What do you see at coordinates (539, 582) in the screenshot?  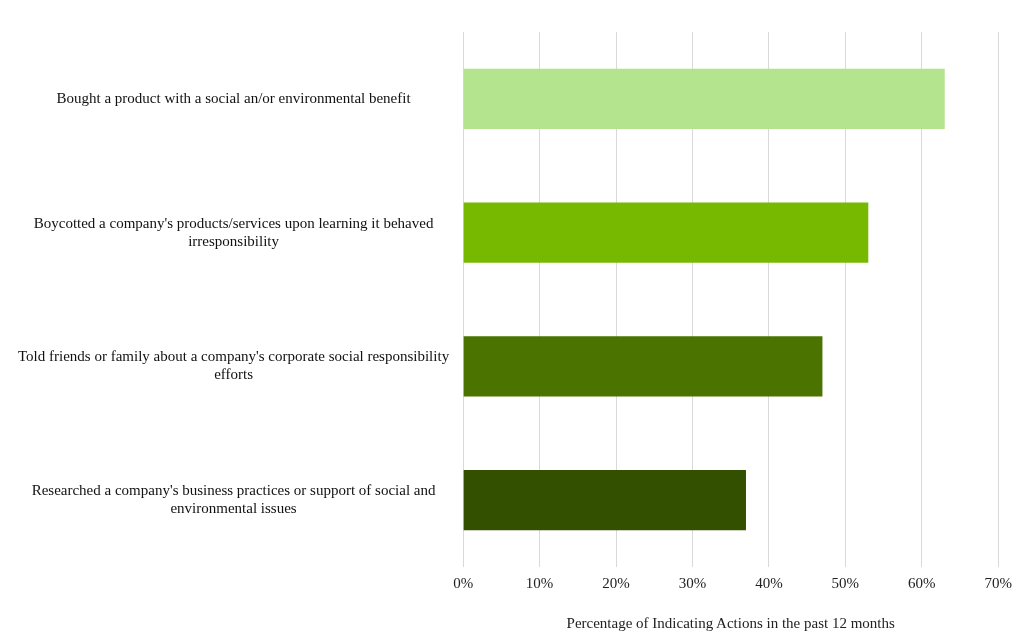 I see `x-tick-label: 10%` at bounding box center [539, 582].